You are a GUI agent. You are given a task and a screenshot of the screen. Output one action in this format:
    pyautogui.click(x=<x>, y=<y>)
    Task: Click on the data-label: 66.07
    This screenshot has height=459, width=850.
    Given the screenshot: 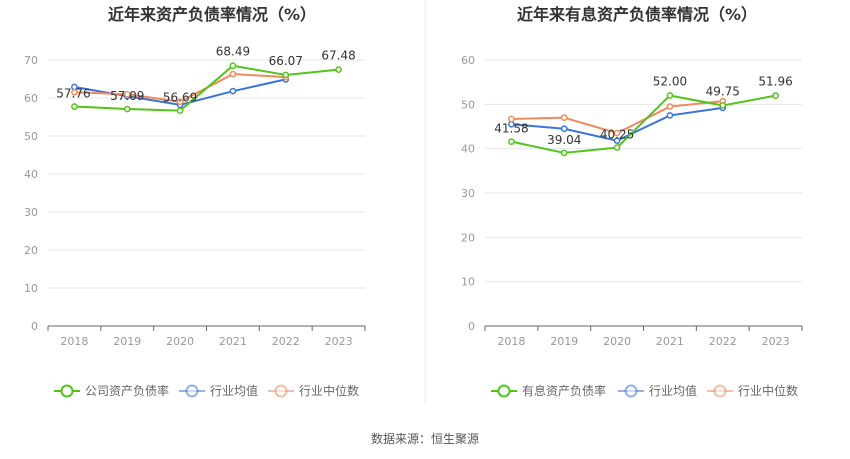 What is the action you would take?
    pyautogui.click(x=286, y=61)
    